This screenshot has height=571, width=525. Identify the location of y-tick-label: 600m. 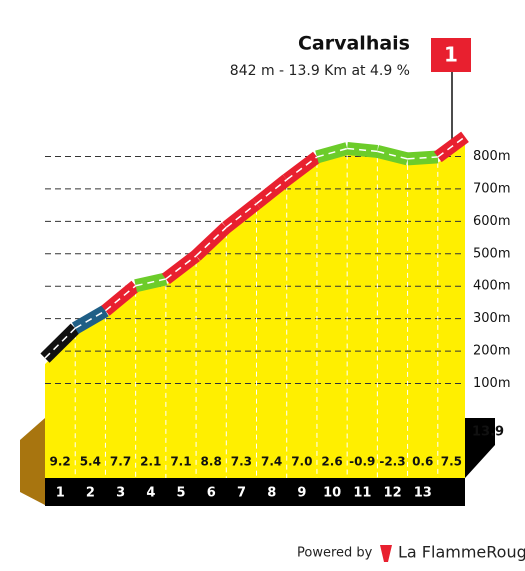
(491, 221).